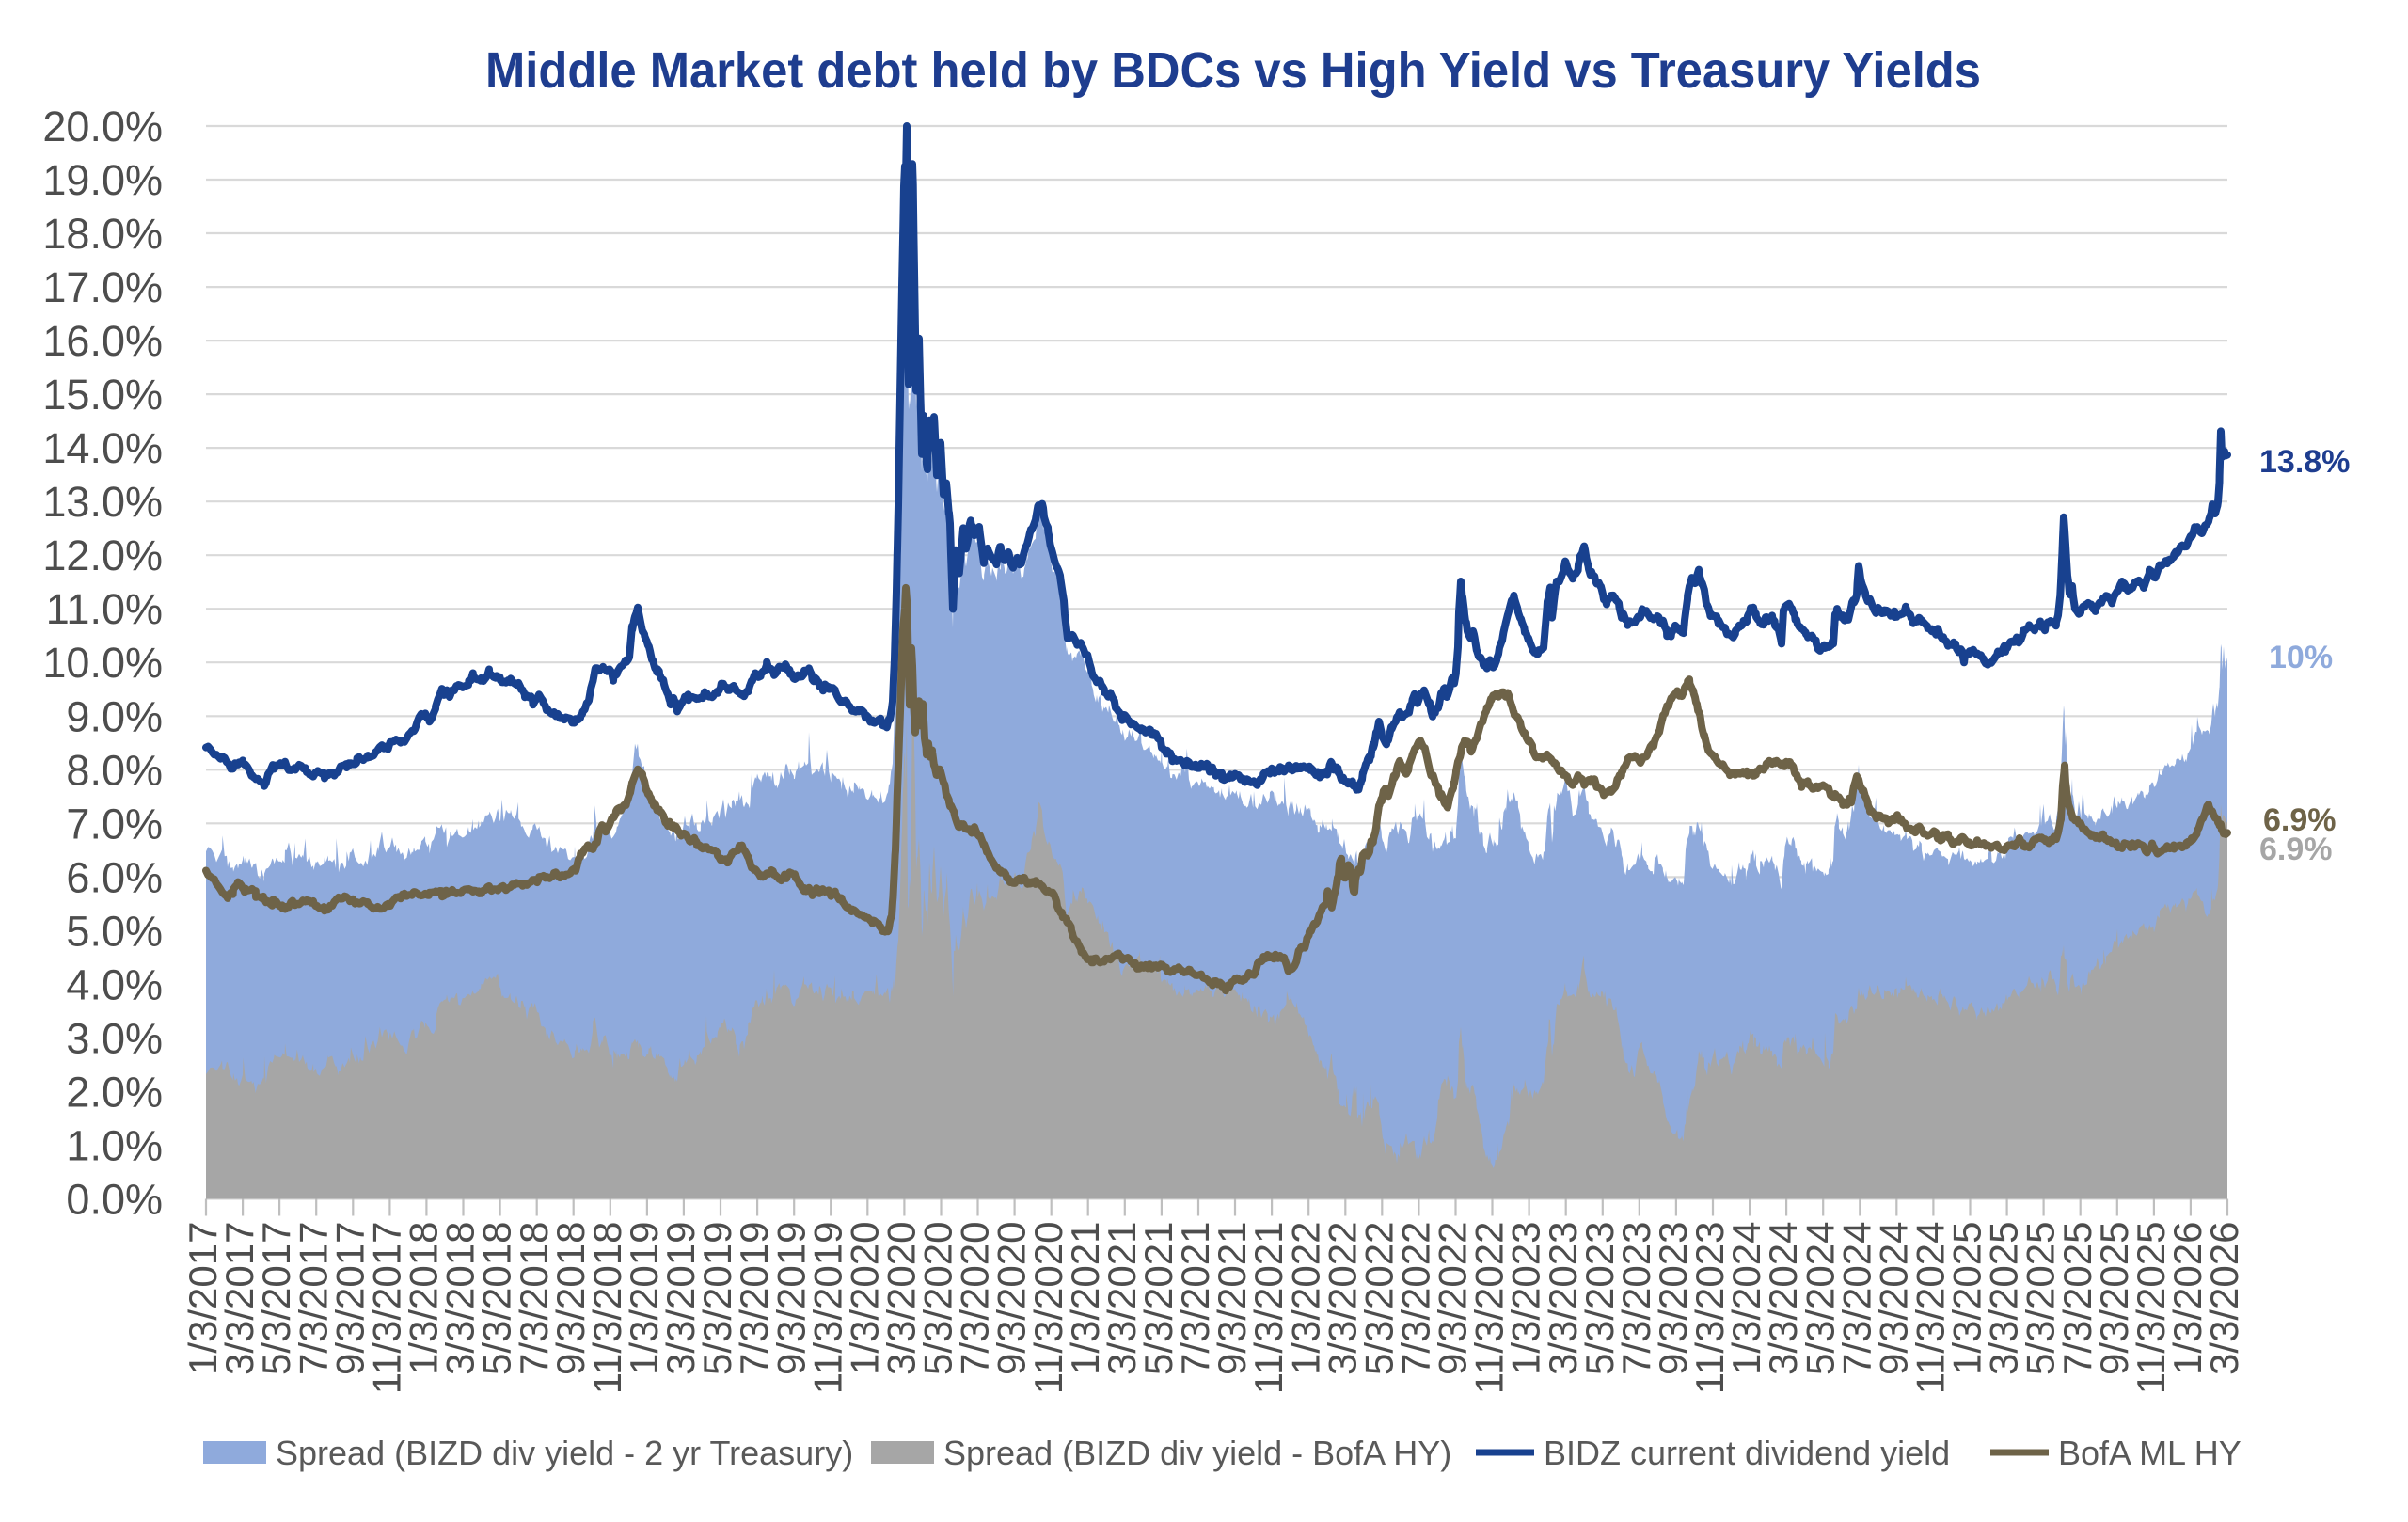 The height and width of the screenshot is (1522, 2408). What do you see at coordinates (1747, 1453) in the screenshot?
I see `svg-text: BIDZ current dividend yield` at bounding box center [1747, 1453].